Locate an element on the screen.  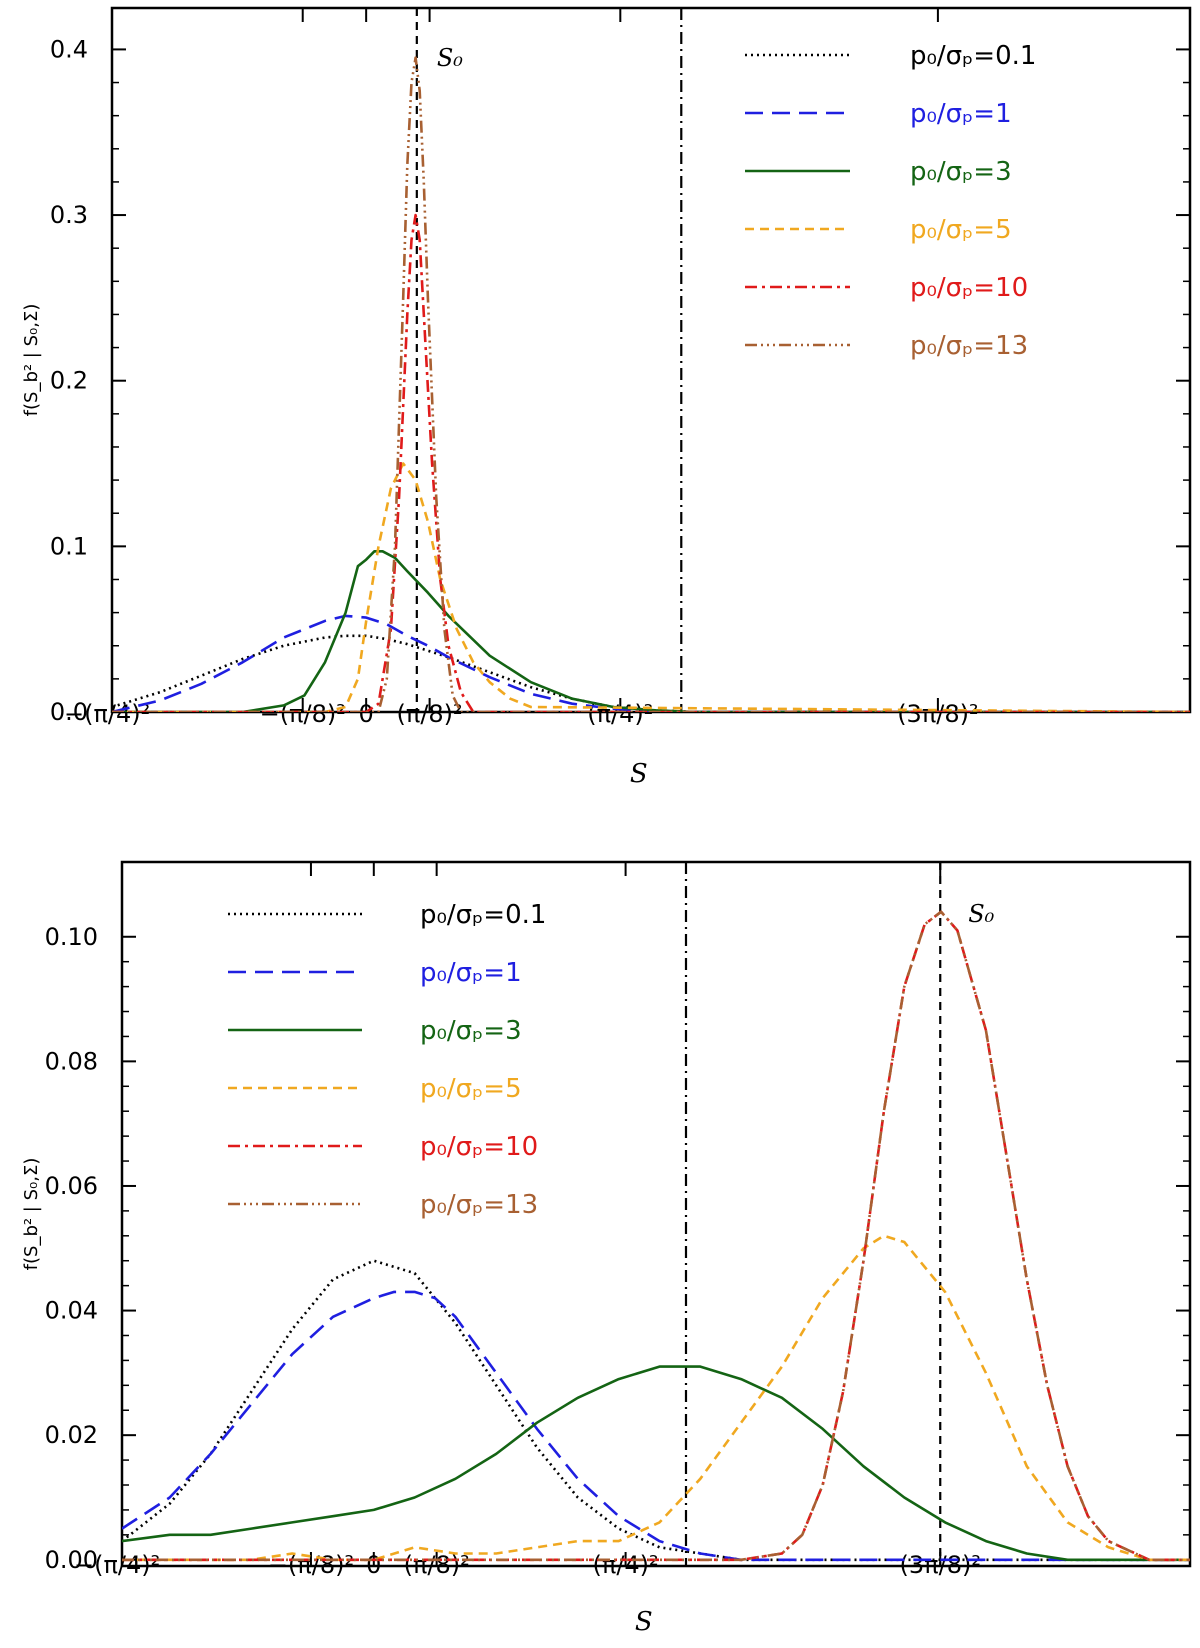
y-tick-label: 0.02 is located at coordinates (71, 1435).